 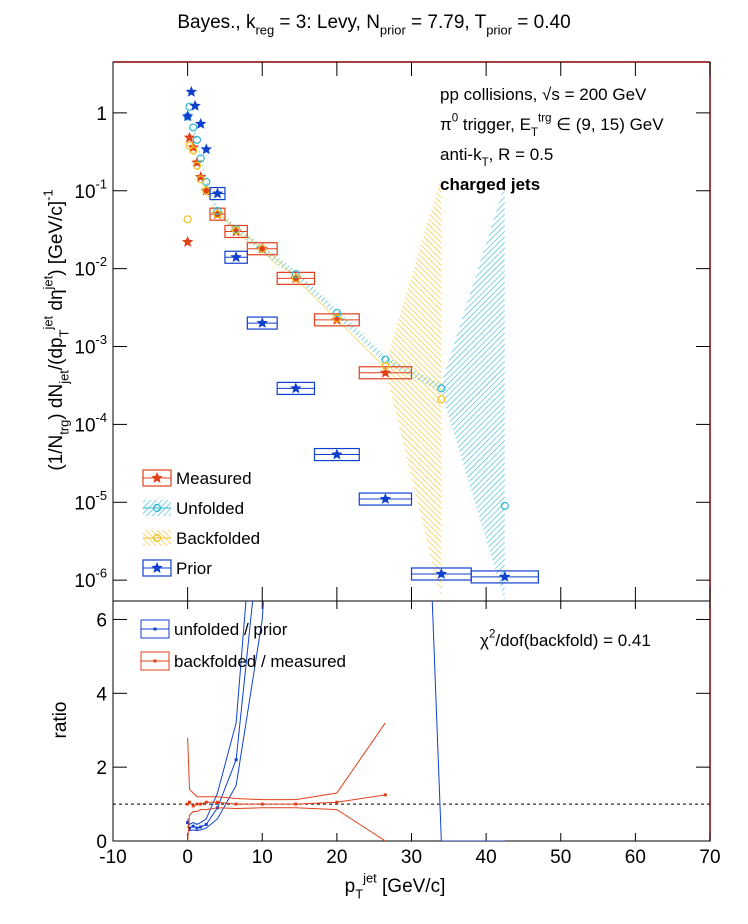 I want to click on annotation: pp collisions, √s = 200 GeV, so click(x=543, y=94).